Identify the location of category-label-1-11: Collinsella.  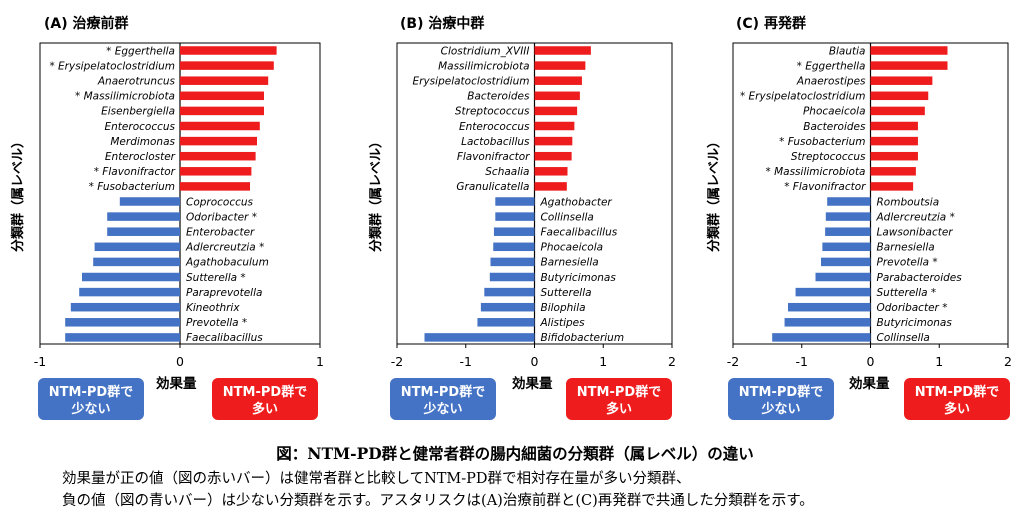
(567, 217).